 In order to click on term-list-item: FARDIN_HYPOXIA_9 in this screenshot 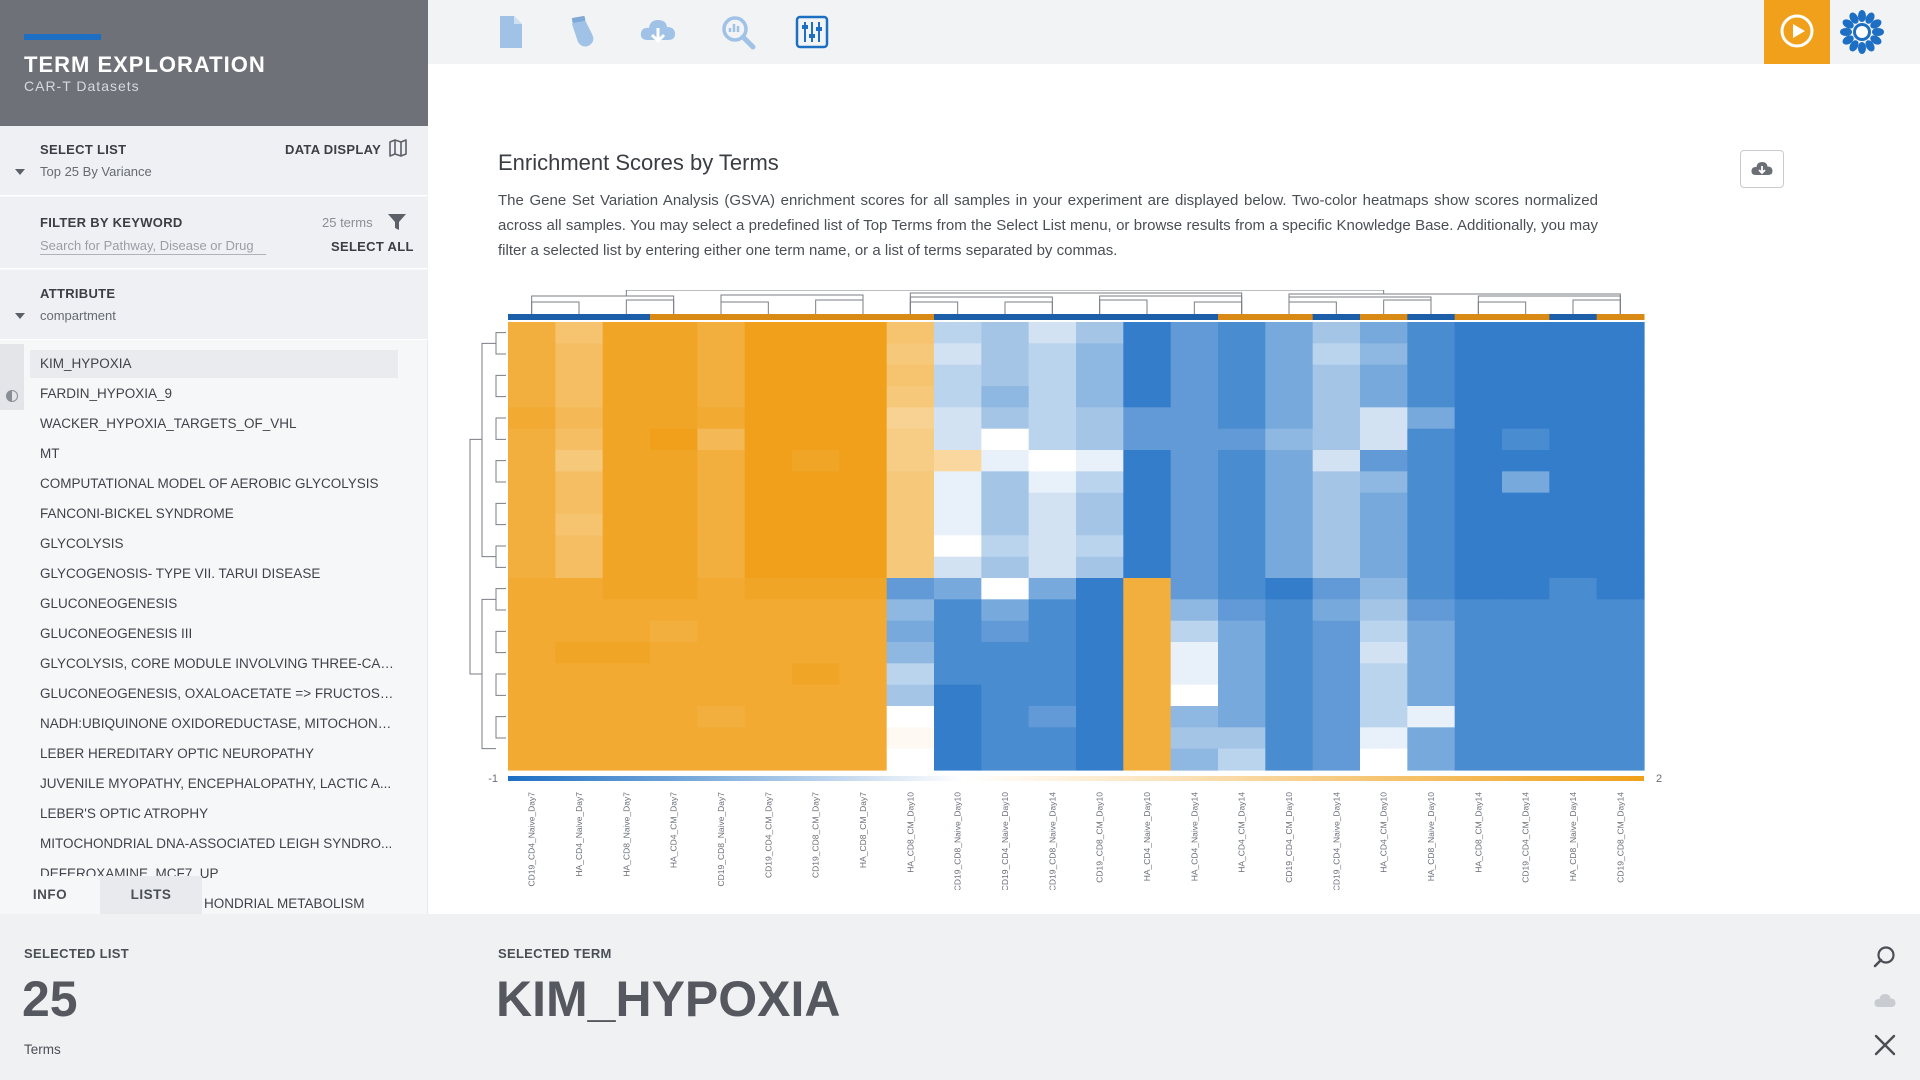, I will do `click(106, 393)`.